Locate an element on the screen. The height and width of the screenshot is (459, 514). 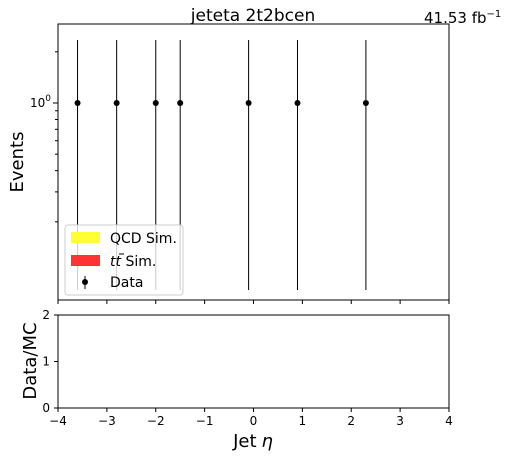
y-minor-ticks is located at coordinates (56, 137).